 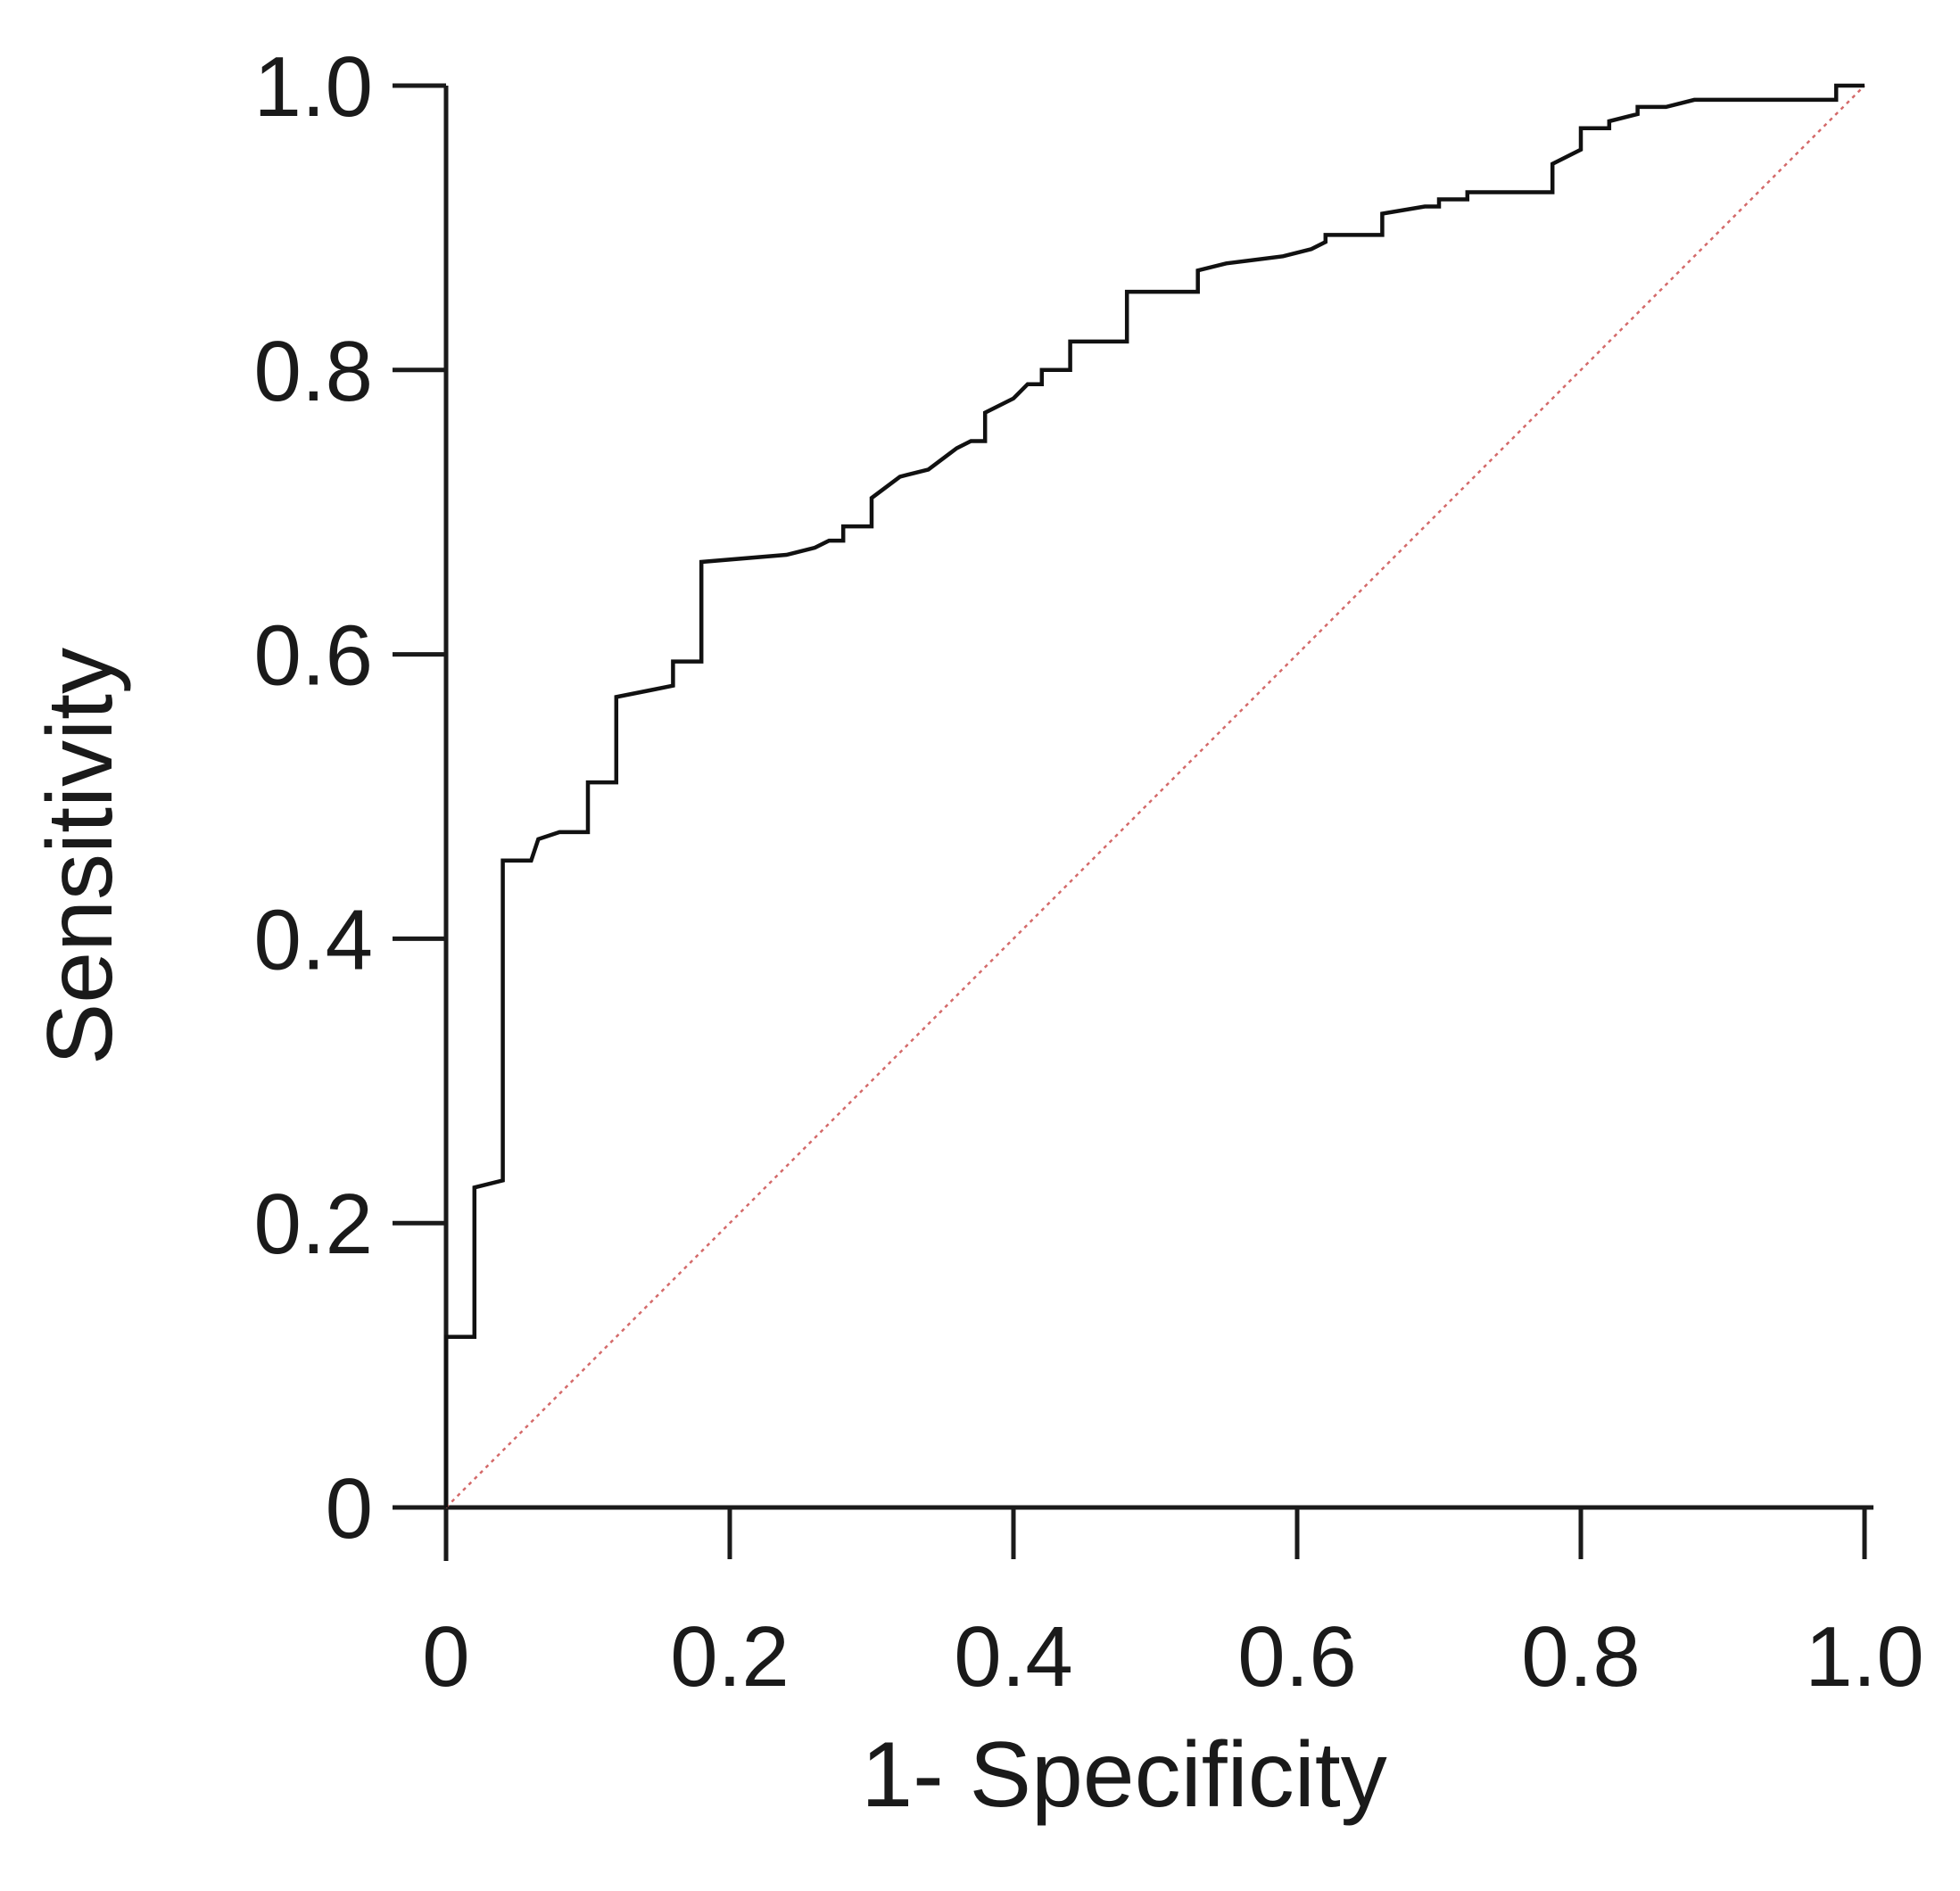 I want to click on y-tick-label-2: 0.4, so click(x=313, y=939).